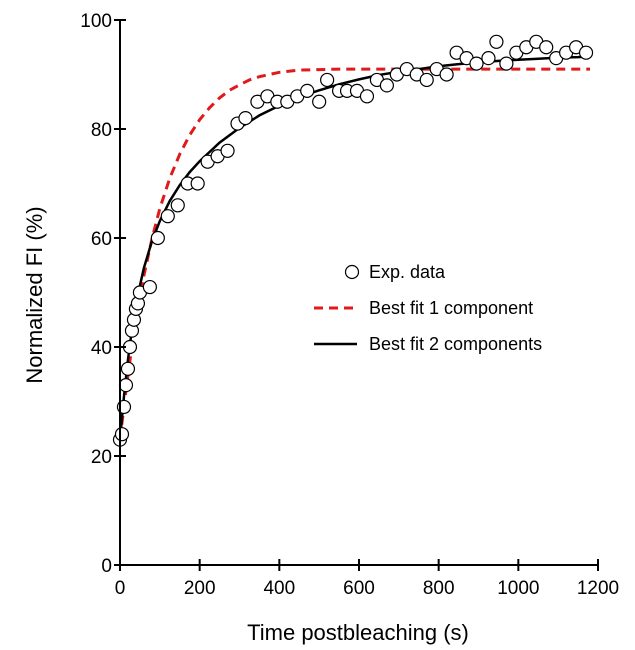 This screenshot has width=635, height=650. I want to click on x-tick-label: 1000, so click(518, 588).